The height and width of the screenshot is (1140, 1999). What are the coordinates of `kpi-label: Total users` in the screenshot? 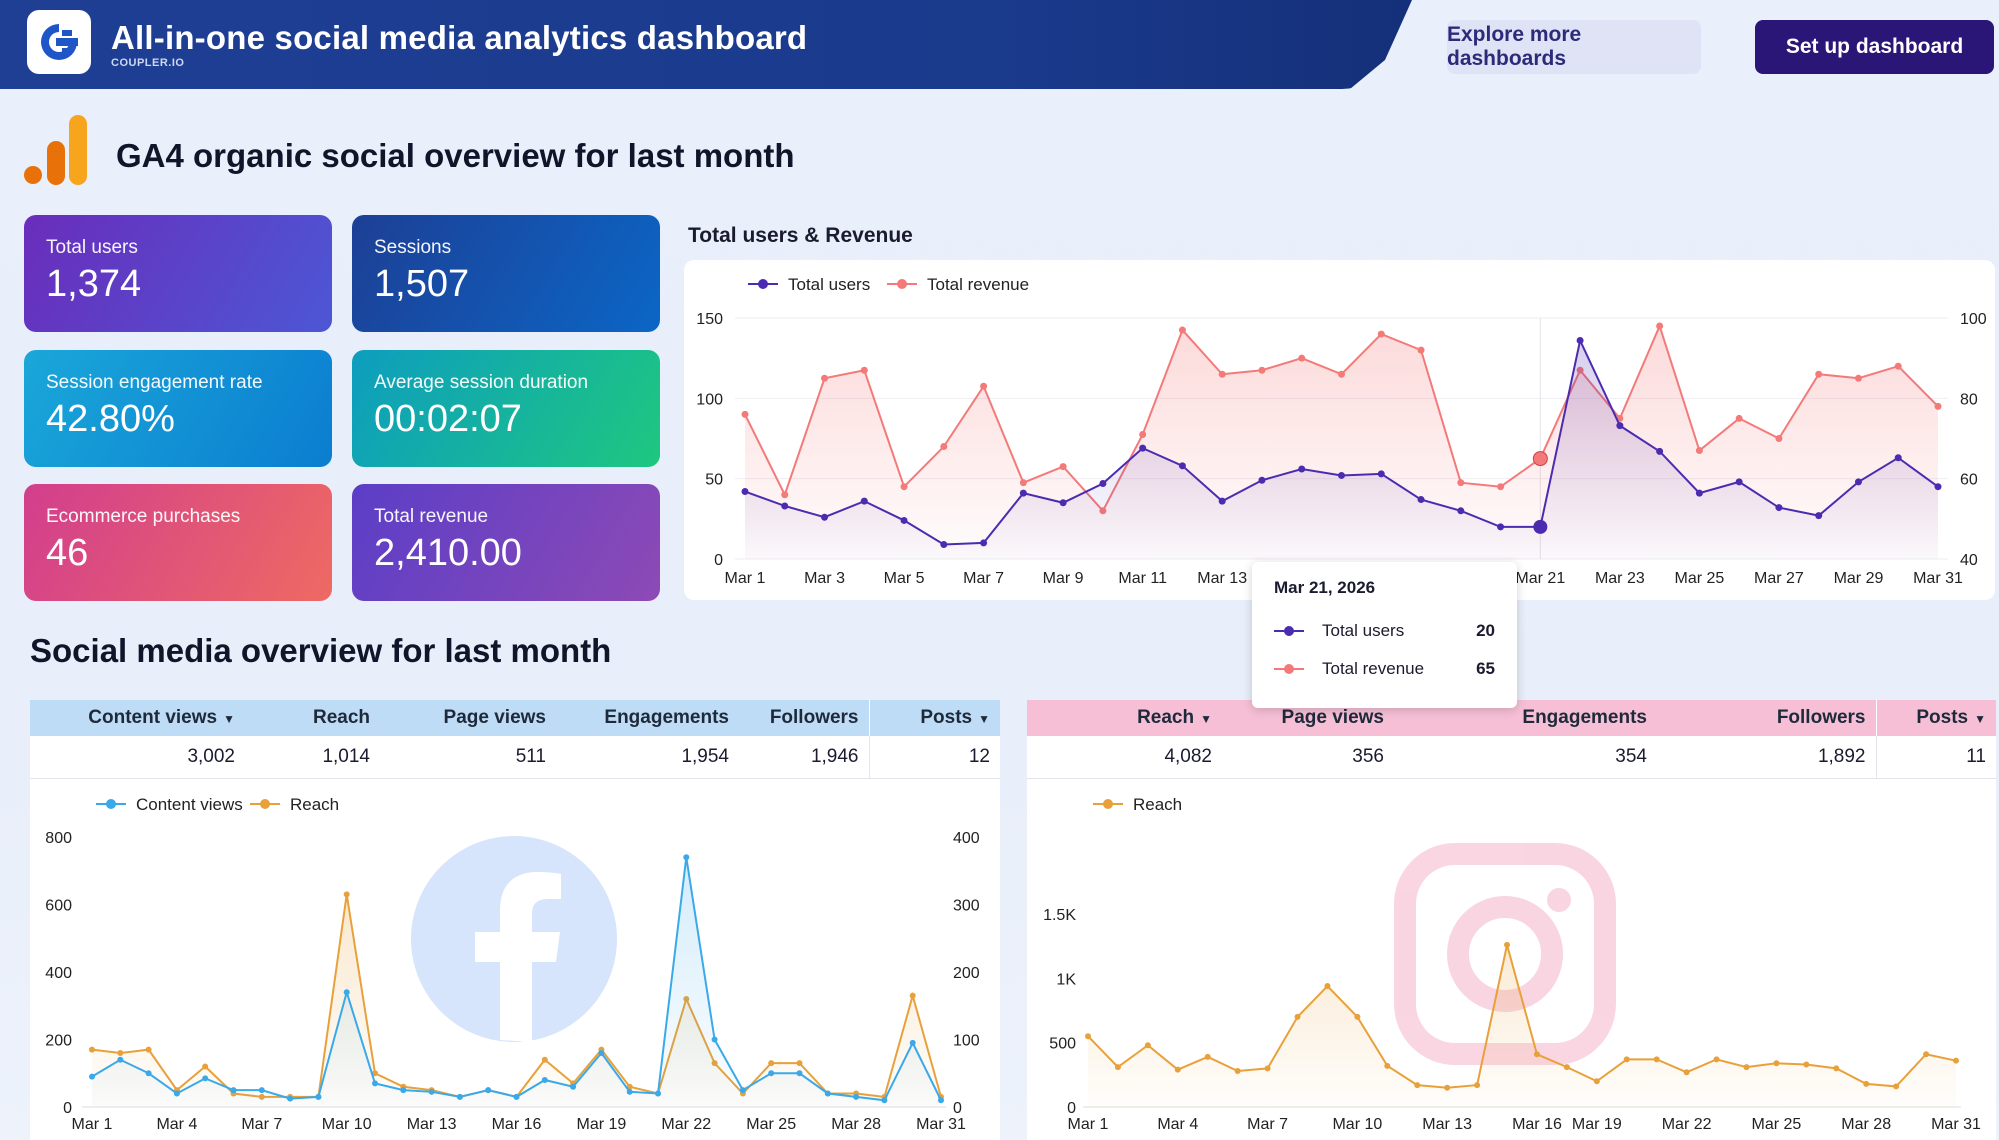 It's located at (92, 247).